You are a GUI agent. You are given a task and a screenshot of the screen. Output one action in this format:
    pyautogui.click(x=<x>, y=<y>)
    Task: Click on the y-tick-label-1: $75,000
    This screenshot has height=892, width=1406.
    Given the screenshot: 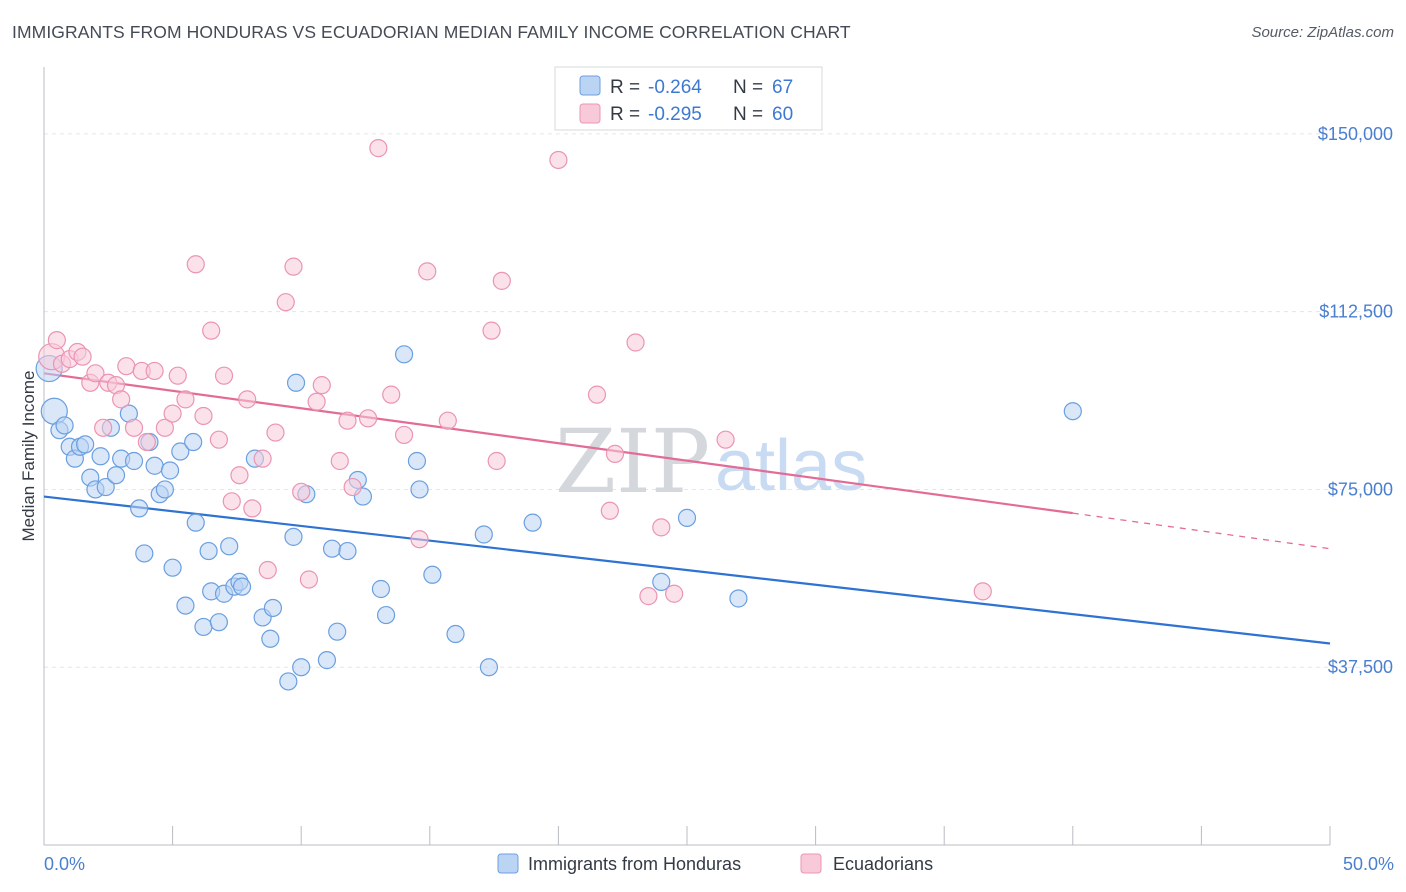 What is the action you would take?
    pyautogui.click(x=1360, y=489)
    